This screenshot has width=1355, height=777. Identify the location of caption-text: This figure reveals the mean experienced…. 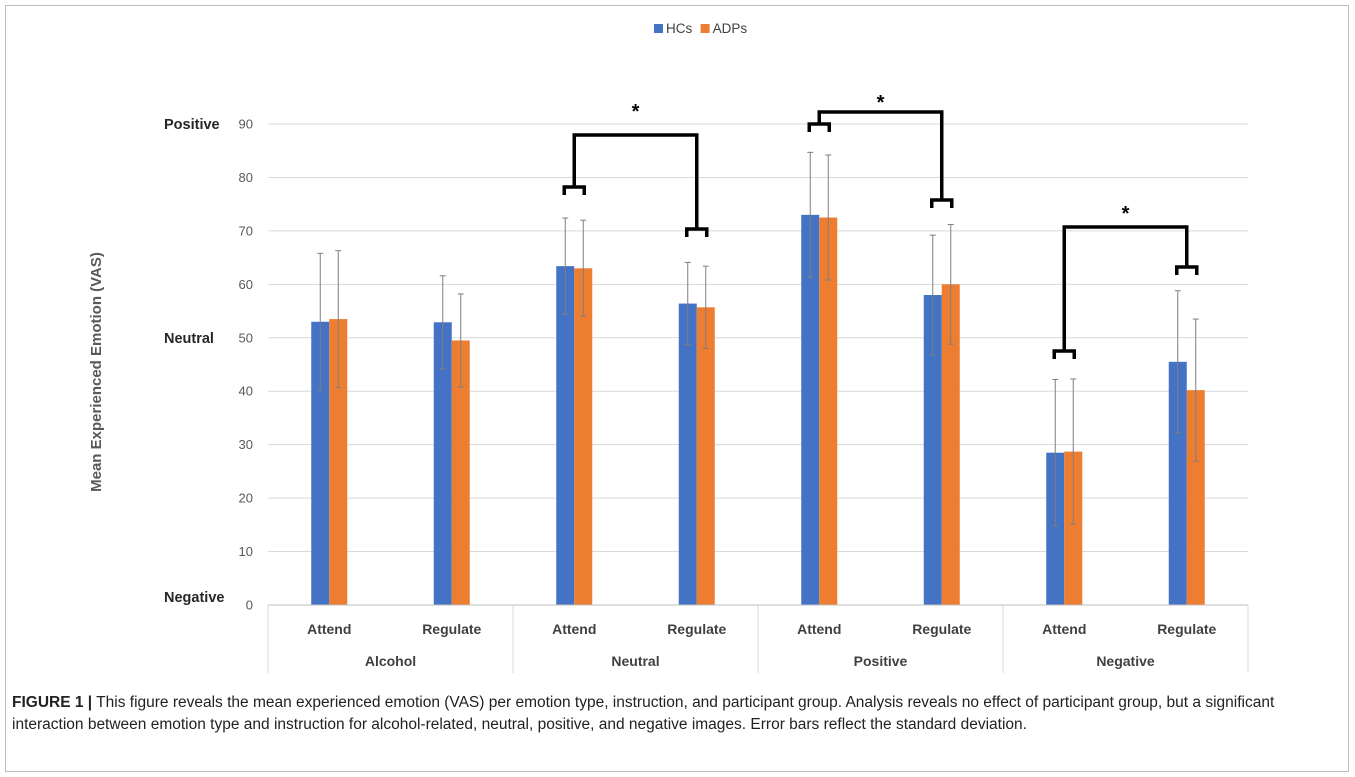
(643, 713).